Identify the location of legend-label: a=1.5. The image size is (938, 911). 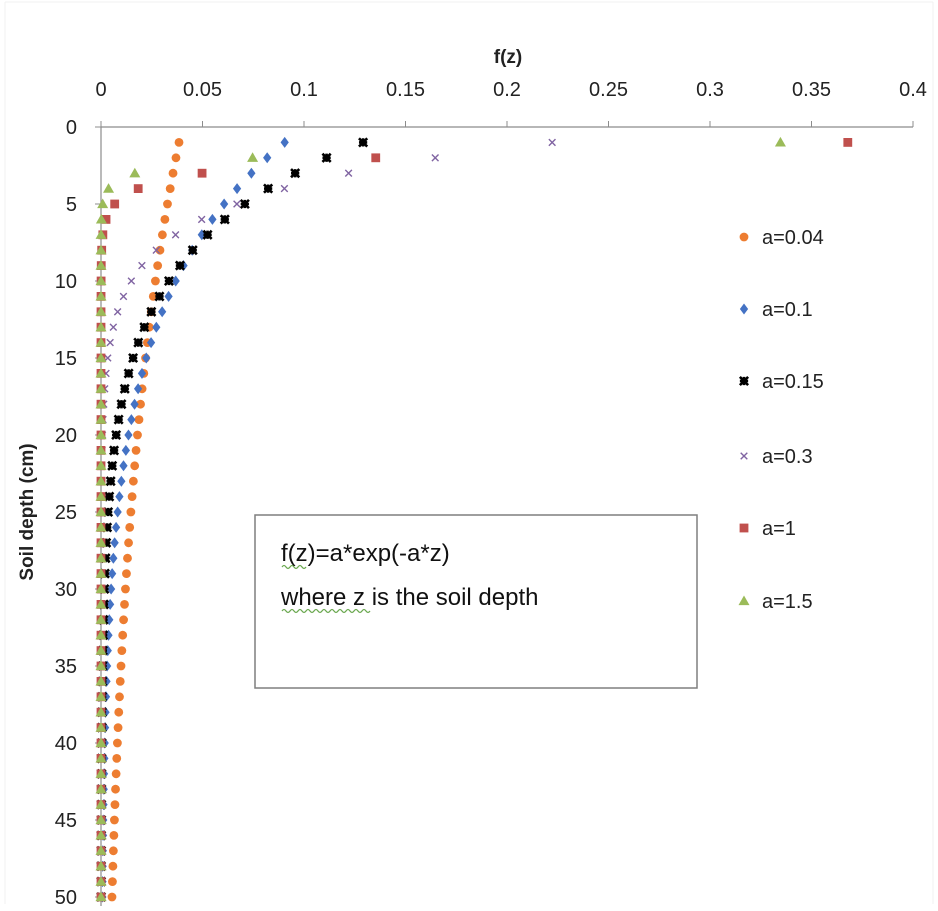
(787, 602).